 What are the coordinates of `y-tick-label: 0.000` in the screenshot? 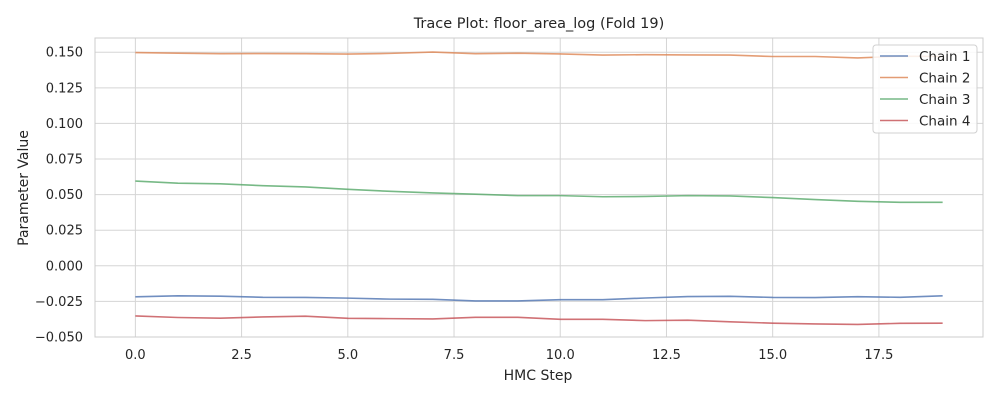 It's located at (64, 266).